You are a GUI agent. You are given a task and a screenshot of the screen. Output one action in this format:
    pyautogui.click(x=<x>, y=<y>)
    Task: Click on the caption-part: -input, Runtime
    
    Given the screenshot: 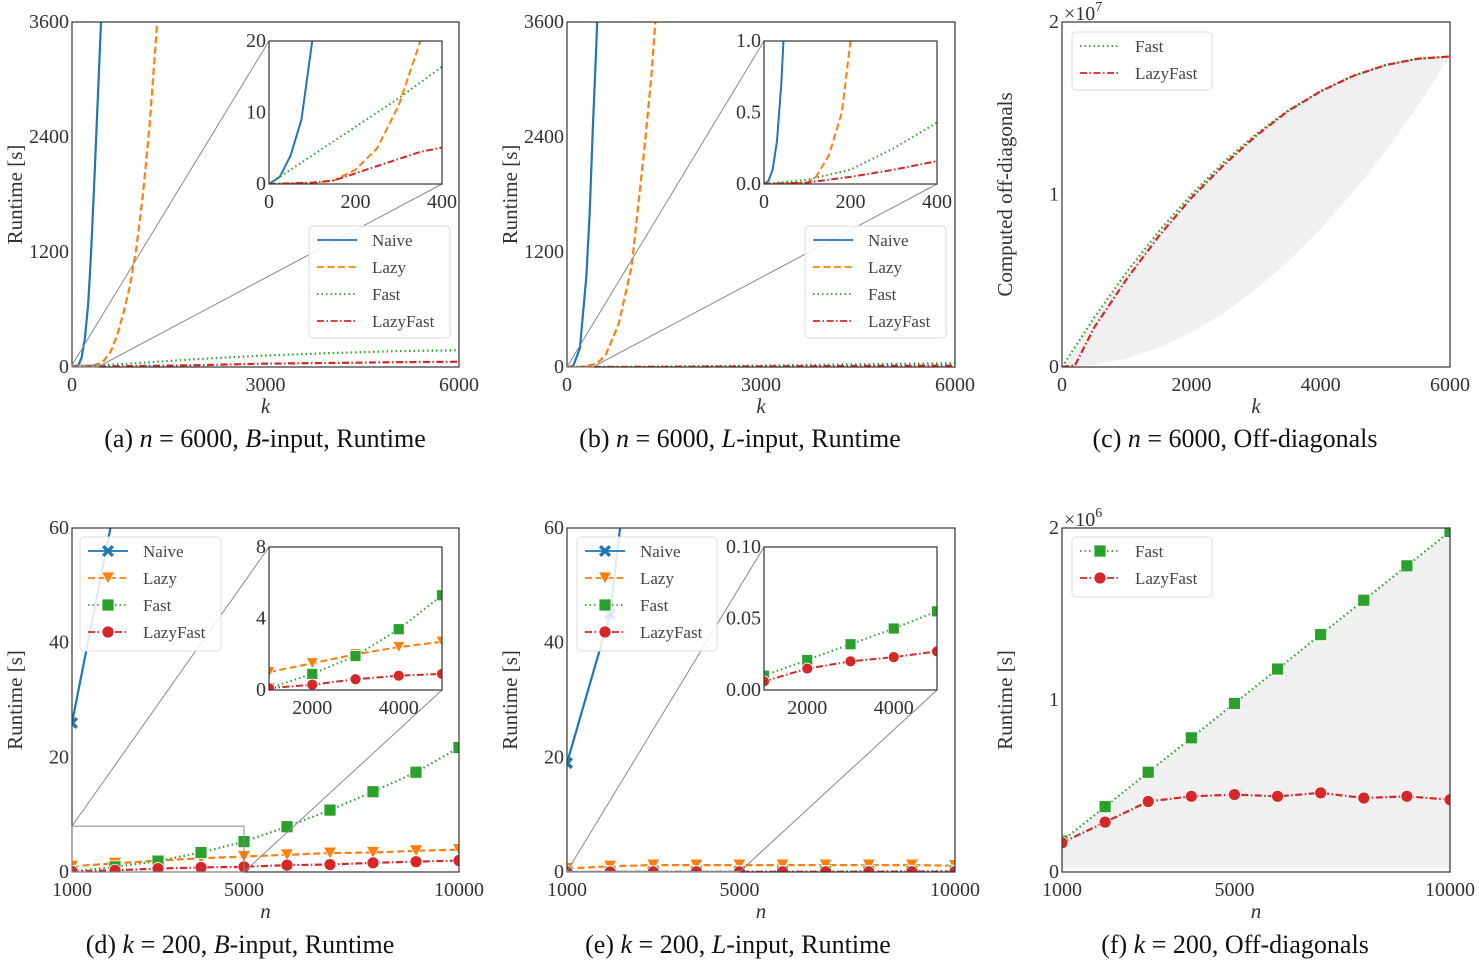 What is the action you would take?
    pyautogui.click(x=312, y=944)
    